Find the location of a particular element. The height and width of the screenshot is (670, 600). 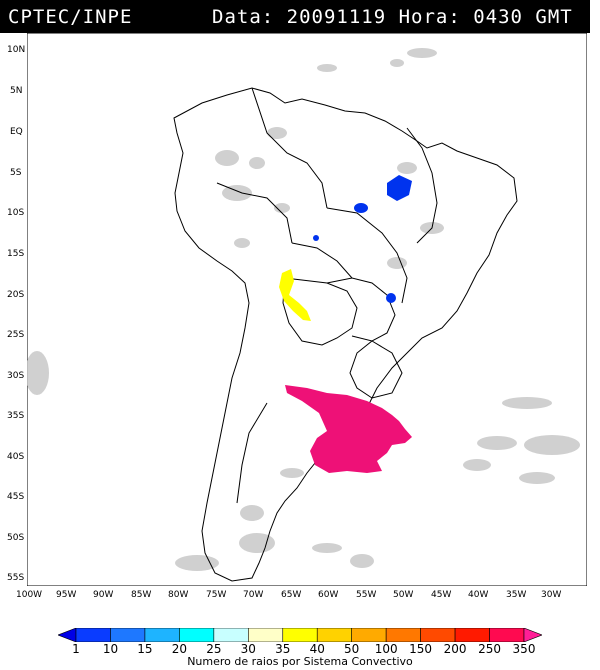

source-label: CPTEC/INPE is located at coordinates (70, 17).